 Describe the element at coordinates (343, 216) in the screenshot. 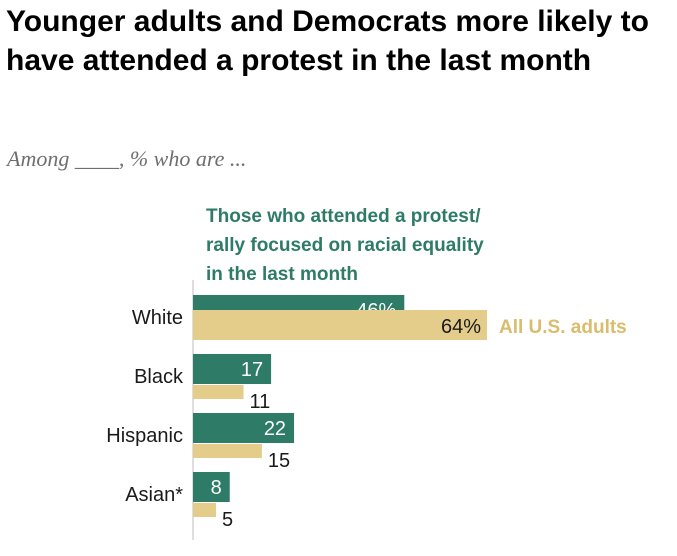

I see `series-label-protest-line-1: Those who attended a protest/` at that location.